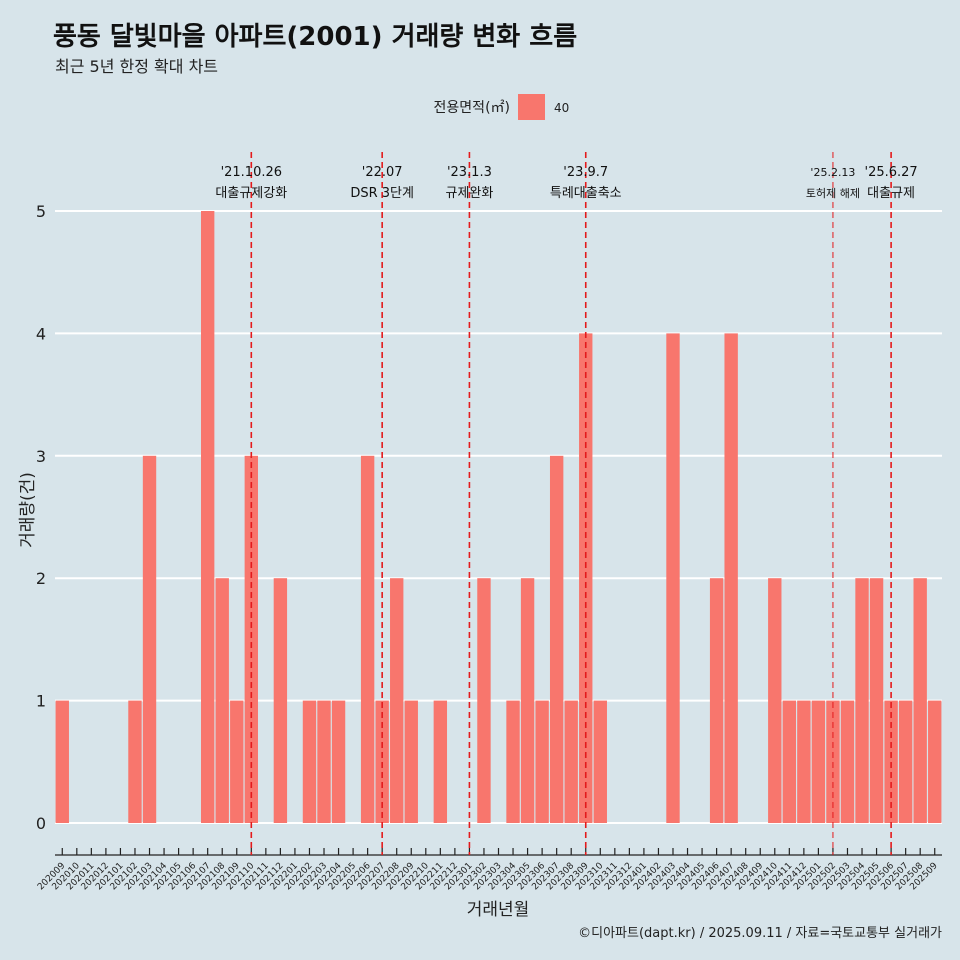  Describe the element at coordinates (833, 193) in the screenshot. I see `event-name-label: 토허제 해제` at that location.